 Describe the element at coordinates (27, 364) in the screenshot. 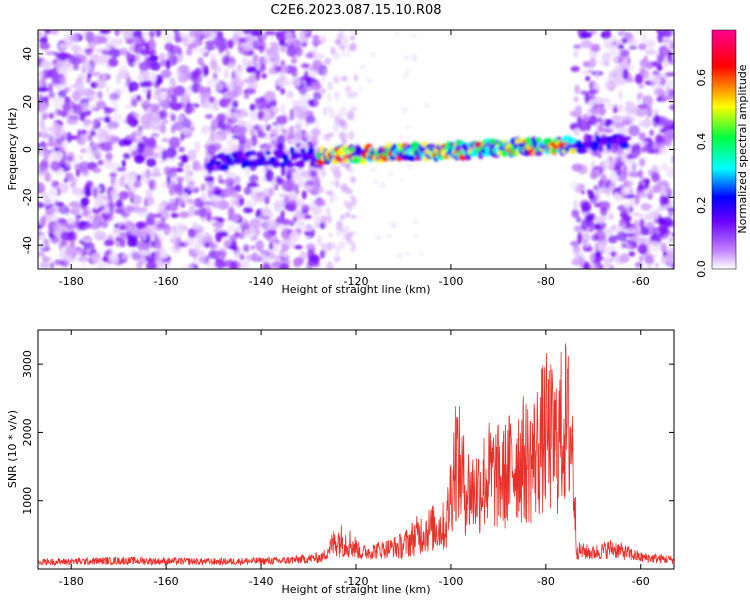

I see `y-tick-label: 3000` at that location.